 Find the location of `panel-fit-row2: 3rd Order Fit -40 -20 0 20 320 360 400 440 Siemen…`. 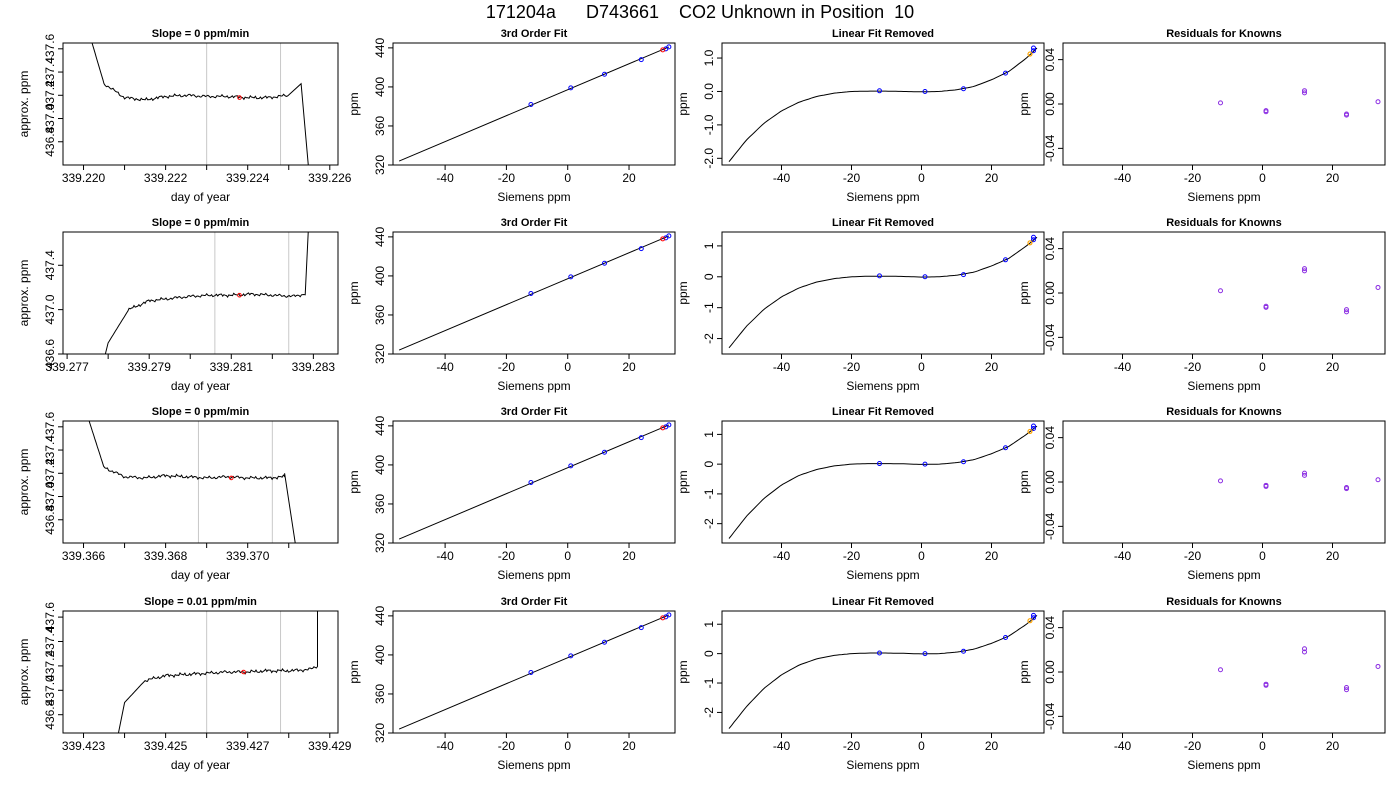

panel-fit-row2: 3rd Order Fit -40 -20 0 20 320 360 400 440 Siemen… is located at coordinates (511, 494).